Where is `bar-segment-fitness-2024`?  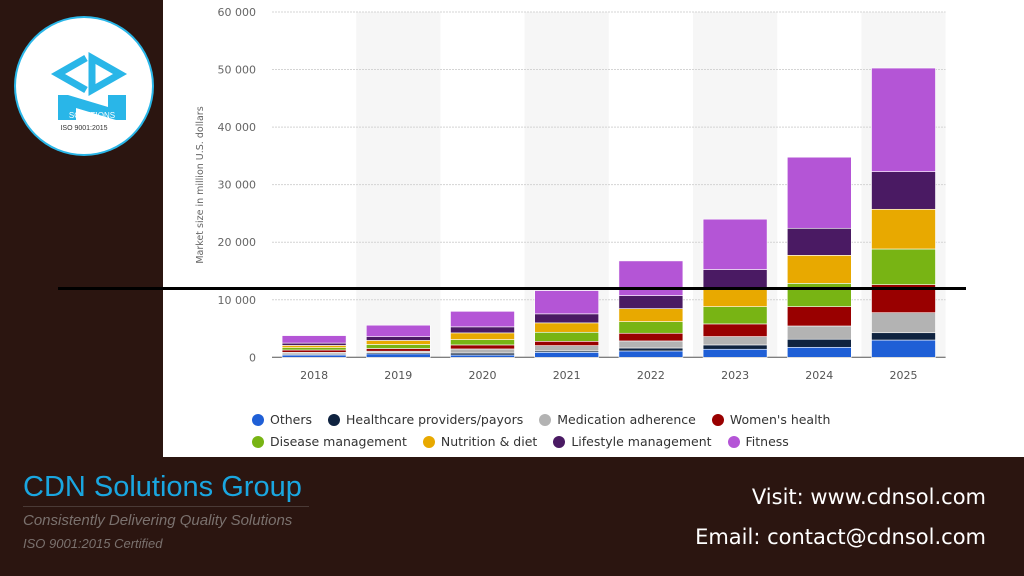
bar-segment-fitness-2024 is located at coordinates (819, 192).